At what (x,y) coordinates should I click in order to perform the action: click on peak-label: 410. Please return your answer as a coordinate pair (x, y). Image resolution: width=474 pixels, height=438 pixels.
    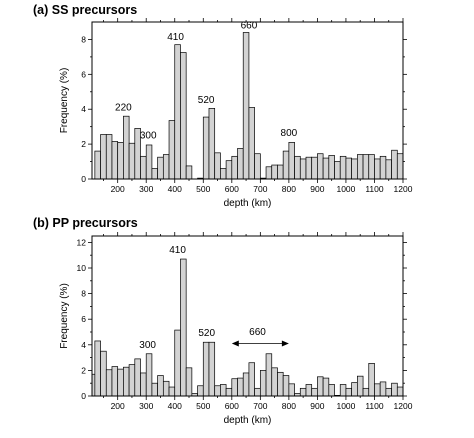
    Looking at the image, I should click on (175, 37).